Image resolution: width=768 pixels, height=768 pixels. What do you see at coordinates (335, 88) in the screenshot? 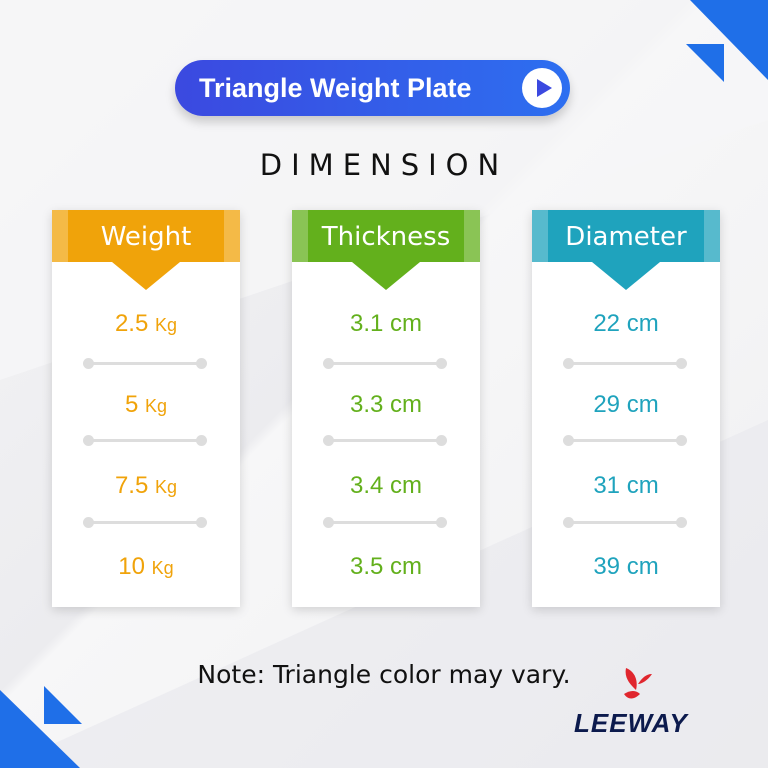
I see `title: Triangle Weight Plate` at bounding box center [335, 88].